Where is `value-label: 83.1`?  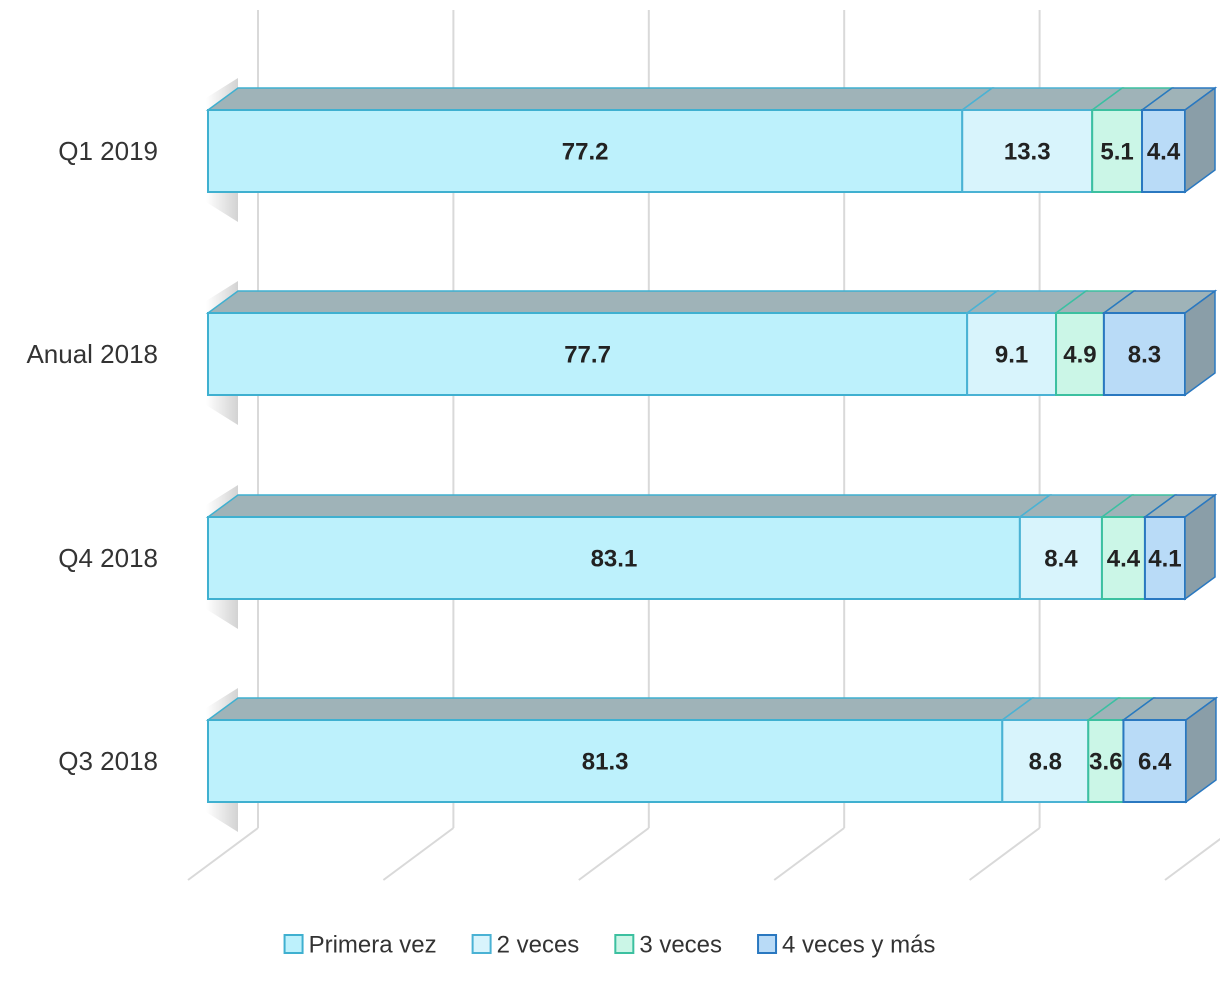
value-label: 83.1 is located at coordinates (614, 558).